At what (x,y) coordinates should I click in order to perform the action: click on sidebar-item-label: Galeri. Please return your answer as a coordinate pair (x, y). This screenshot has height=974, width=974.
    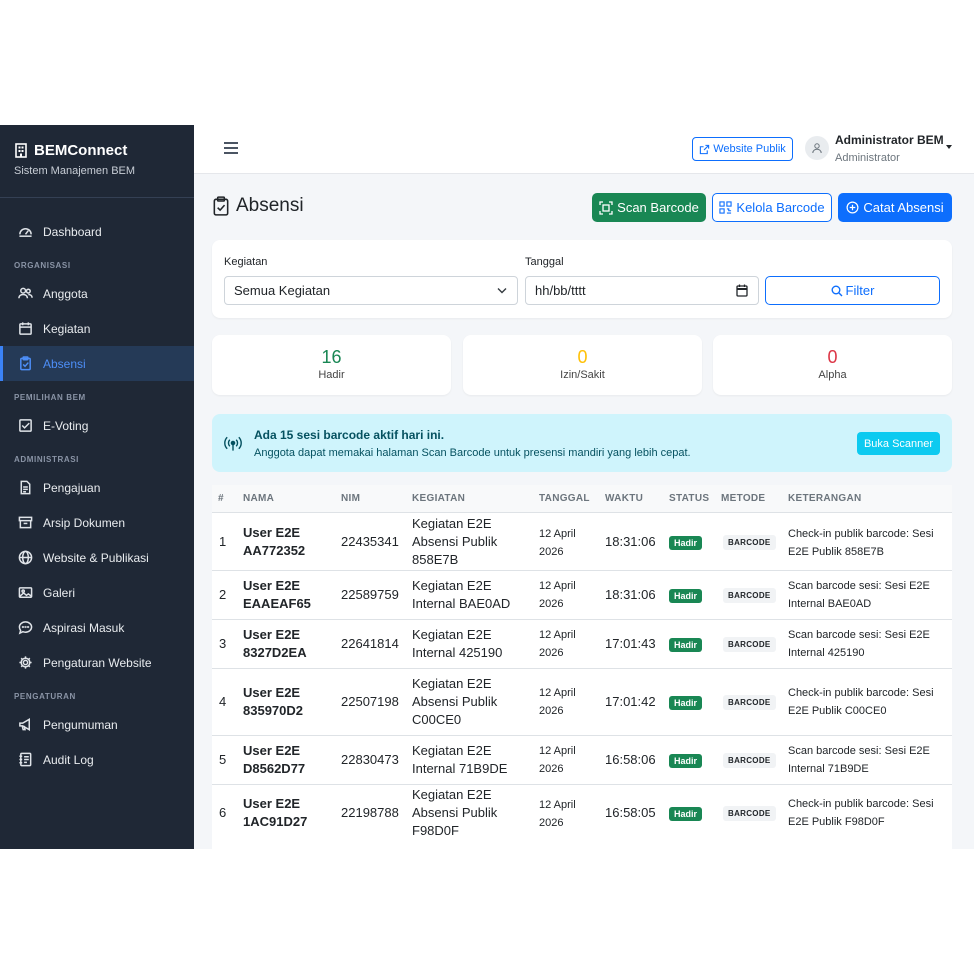
    Looking at the image, I should click on (59, 593).